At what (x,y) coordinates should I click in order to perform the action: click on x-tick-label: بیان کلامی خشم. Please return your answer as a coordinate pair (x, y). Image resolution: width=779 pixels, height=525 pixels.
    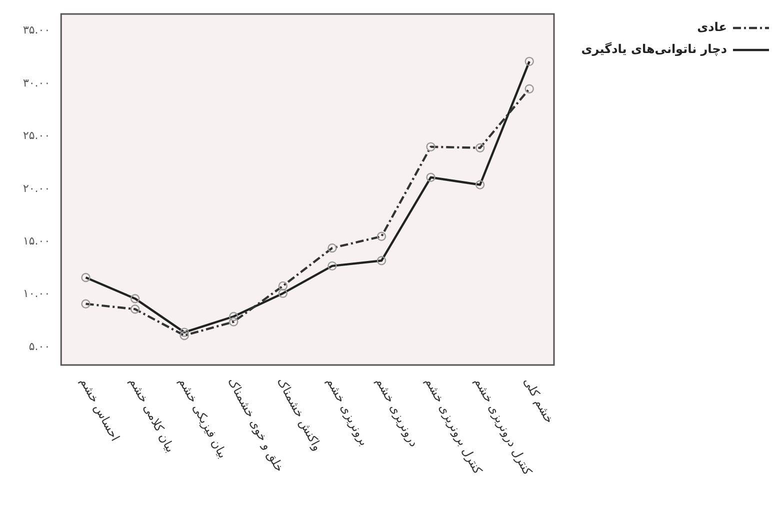
    Looking at the image, I should click on (152, 415).